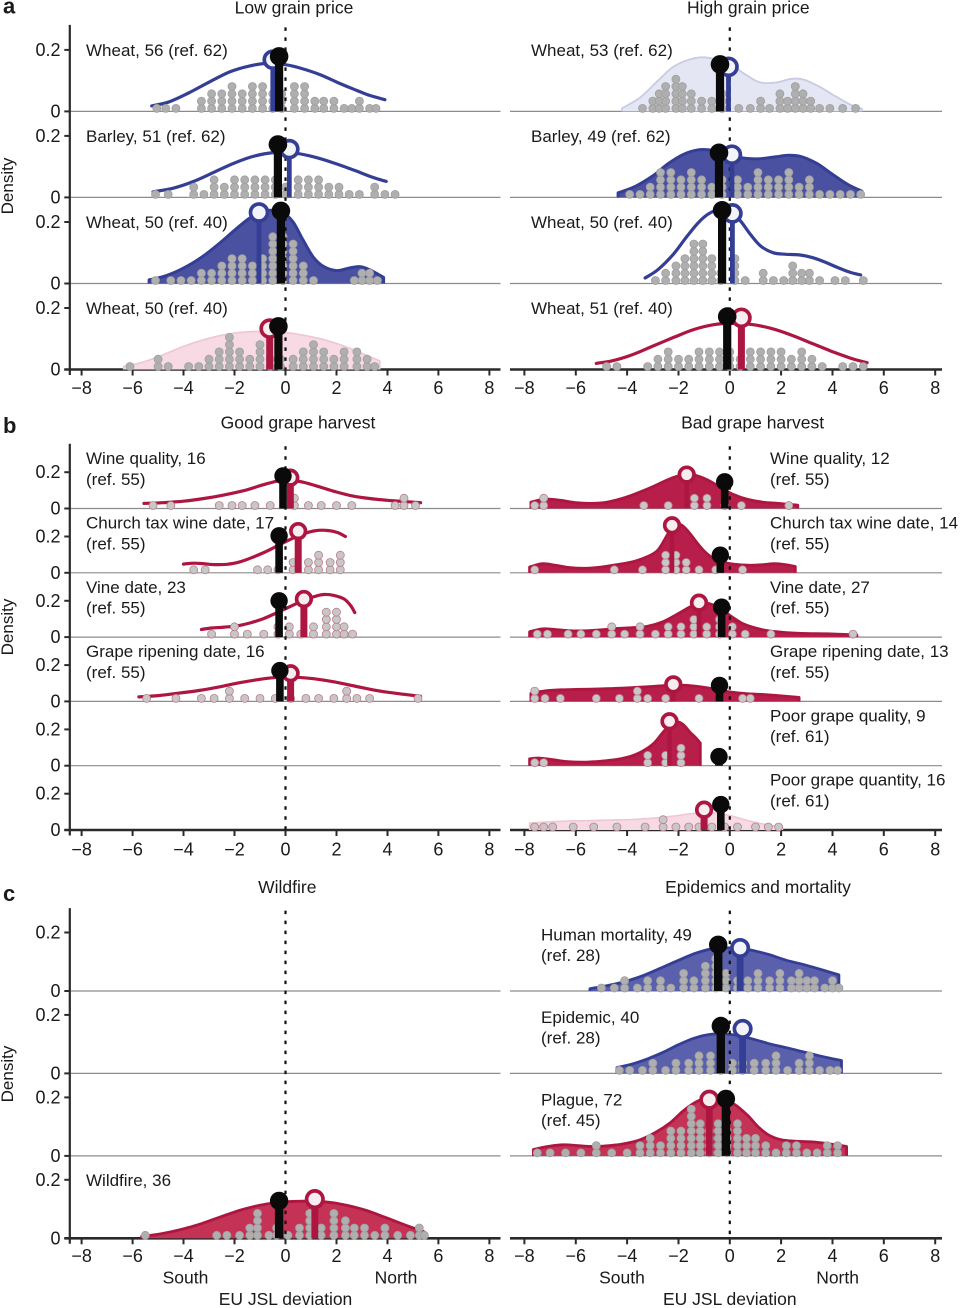 This screenshot has width=960, height=1308. I want to click on svg-text: Grape ripening date, 13, so click(859, 651).